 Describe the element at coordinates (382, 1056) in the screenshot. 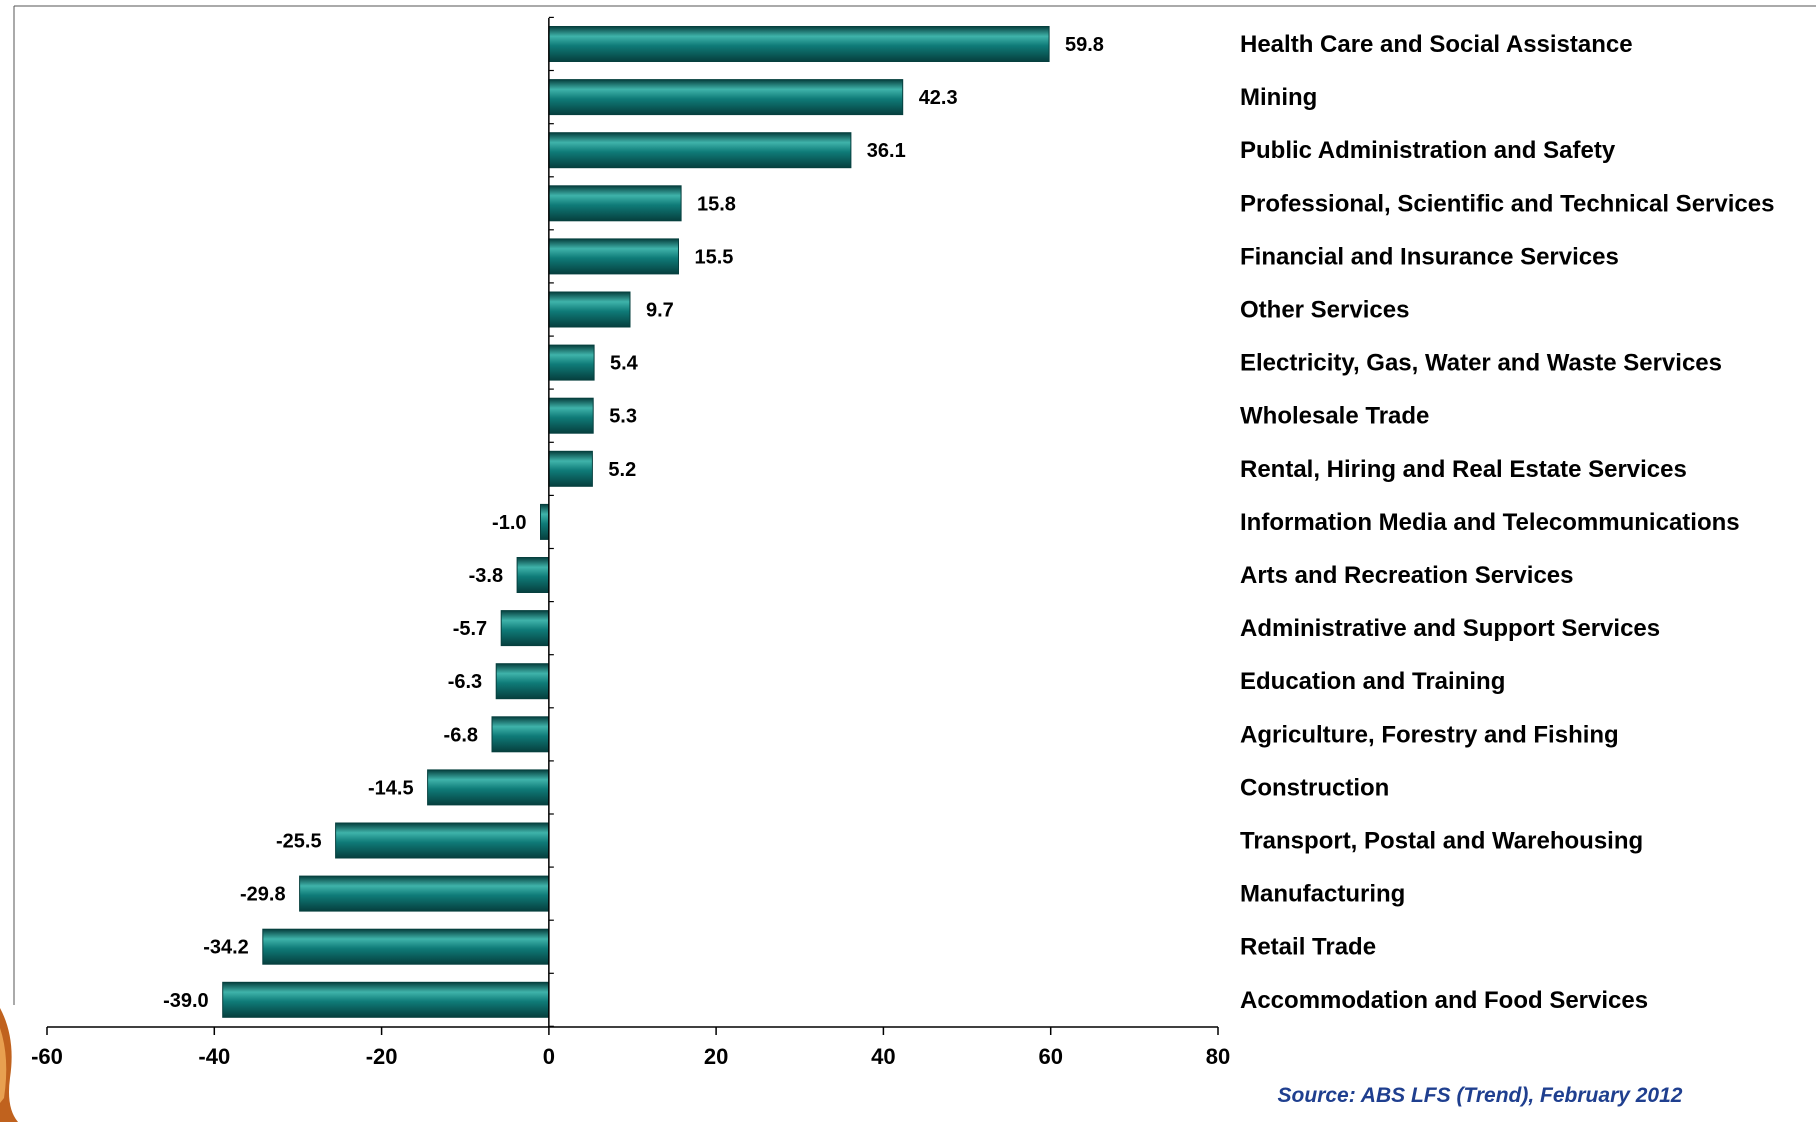

I see `x-tick-label: -20` at that location.